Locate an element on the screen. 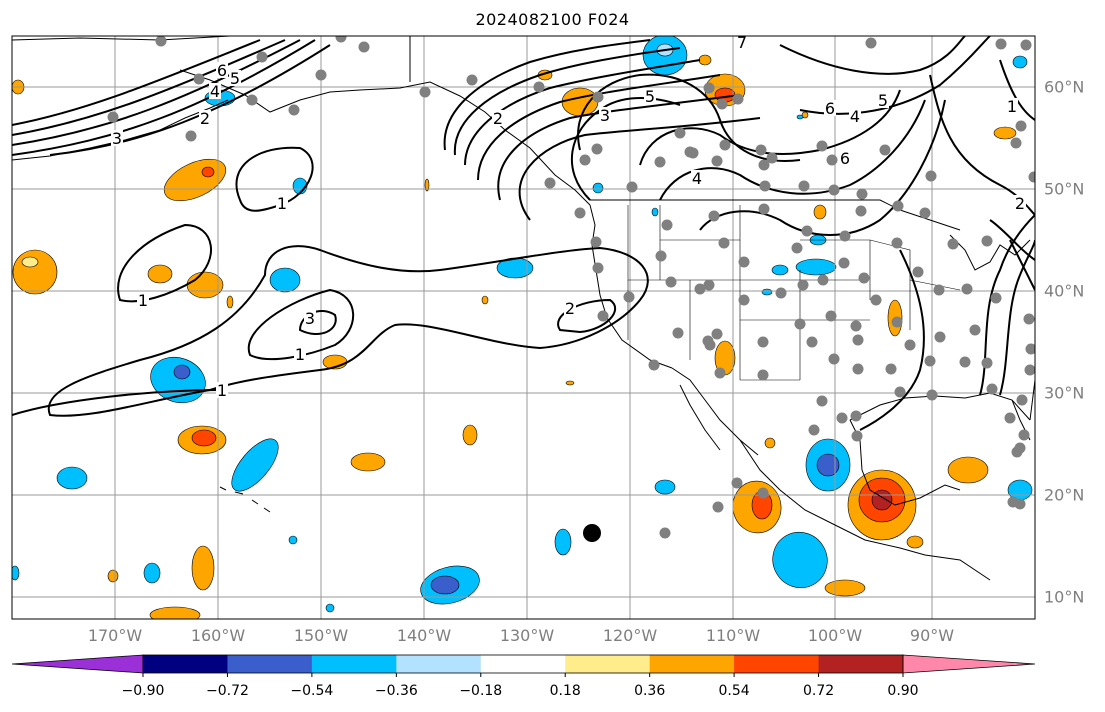  contour-label: 7 is located at coordinates (742, 42).